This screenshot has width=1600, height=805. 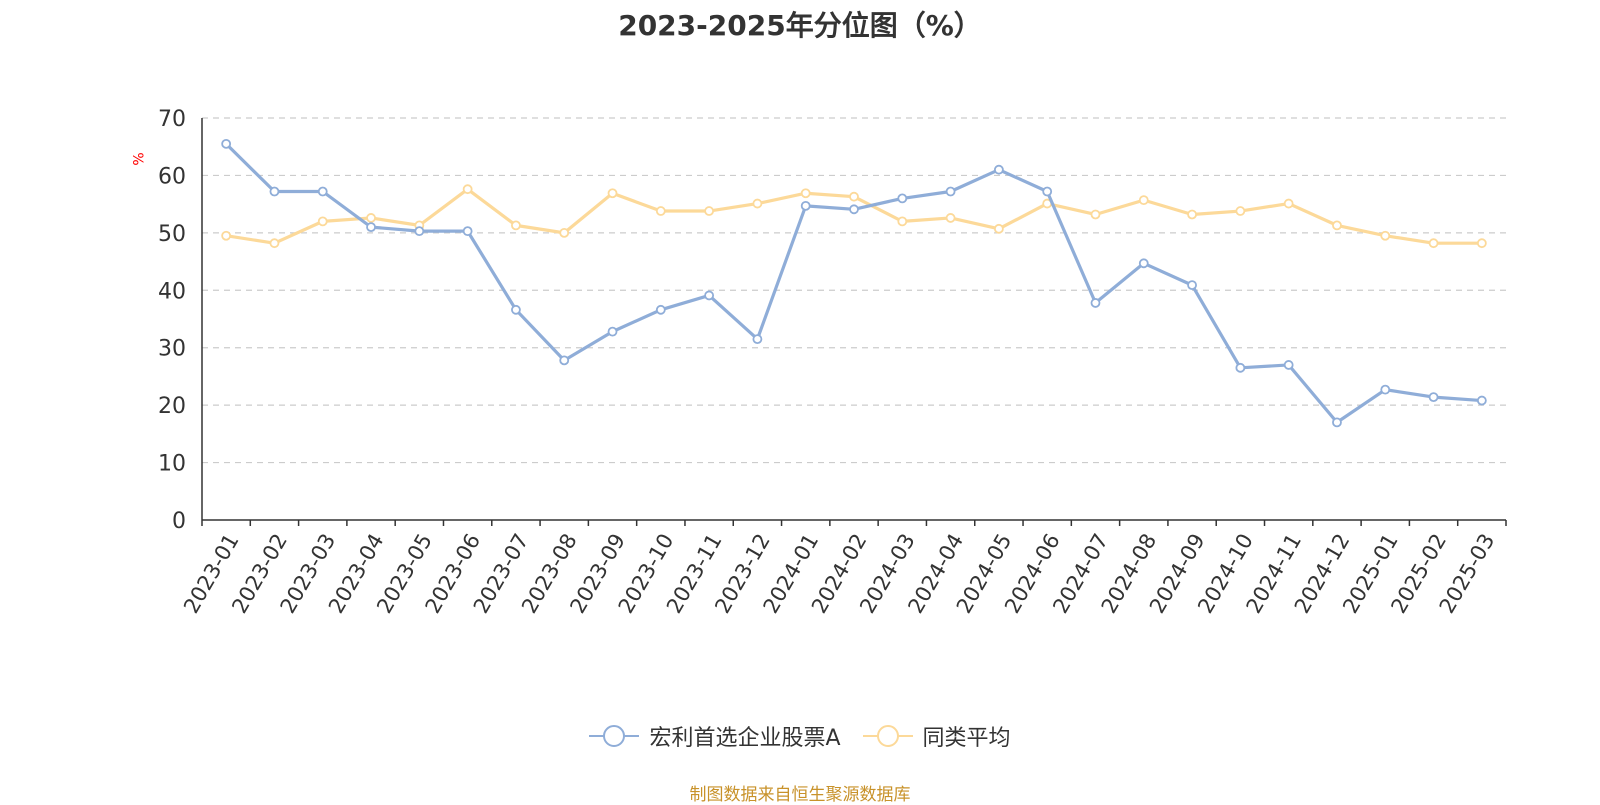 I want to click on legend: 宏利首选企业股票A 同类平均, so click(x=800, y=736).